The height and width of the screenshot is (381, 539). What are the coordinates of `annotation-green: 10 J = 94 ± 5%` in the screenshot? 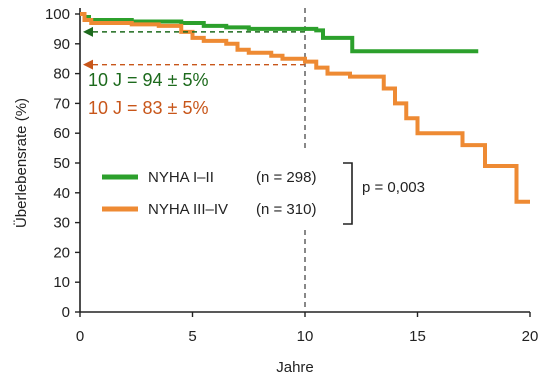 It's located at (148, 80).